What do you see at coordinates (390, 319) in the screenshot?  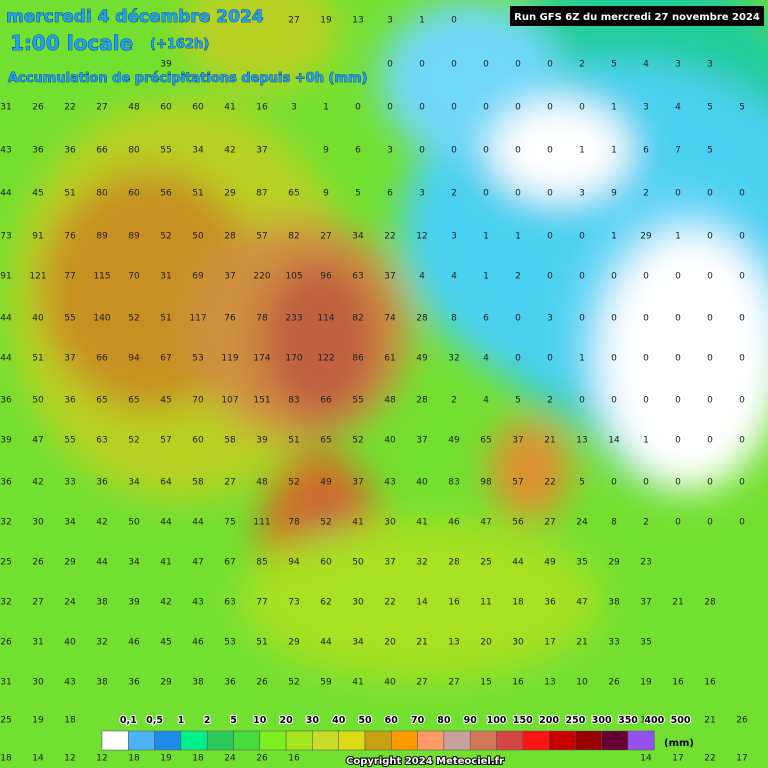 I see `grid-value: 74` at bounding box center [390, 319].